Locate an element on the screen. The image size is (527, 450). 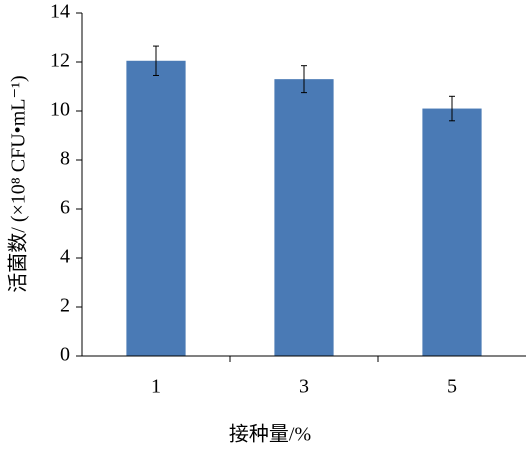
y-axis-title: 活菌数/ (×10⁸ CFU•mL⁻¹) is located at coordinates (18, 183).